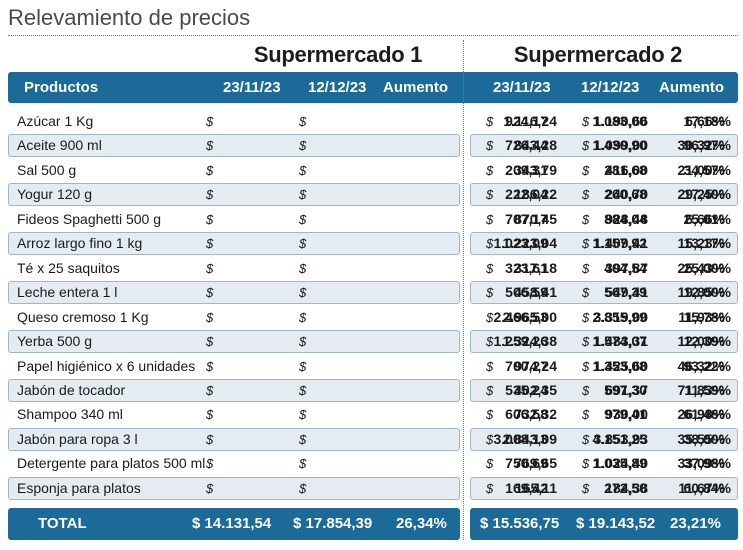  What do you see at coordinates (701, 145) in the screenshot?
I see `s2-increase: 30,32%` at bounding box center [701, 145].